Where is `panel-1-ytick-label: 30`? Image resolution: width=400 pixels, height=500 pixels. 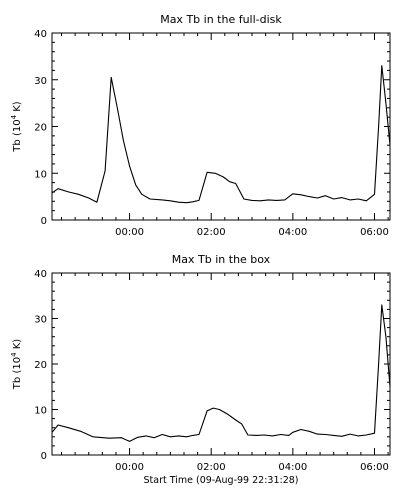
panel-1-ytick-label: 30 is located at coordinates (40, 81).